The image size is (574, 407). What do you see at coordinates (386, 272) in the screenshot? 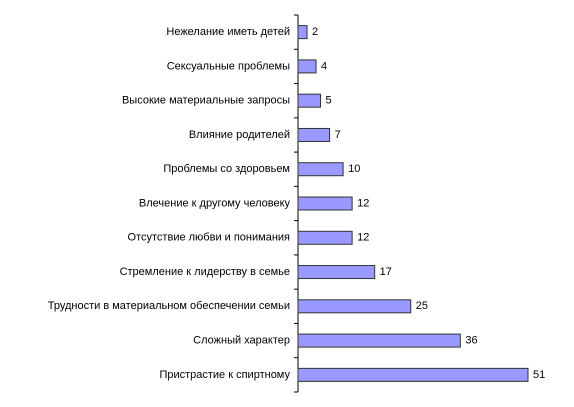
I see `value-label: 17` at bounding box center [386, 272].